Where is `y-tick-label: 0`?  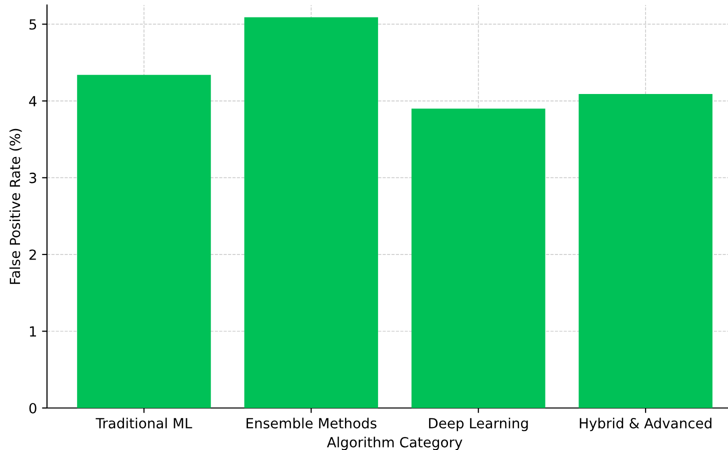 y-tick-label: 0 is located at coordinates (32, 408).